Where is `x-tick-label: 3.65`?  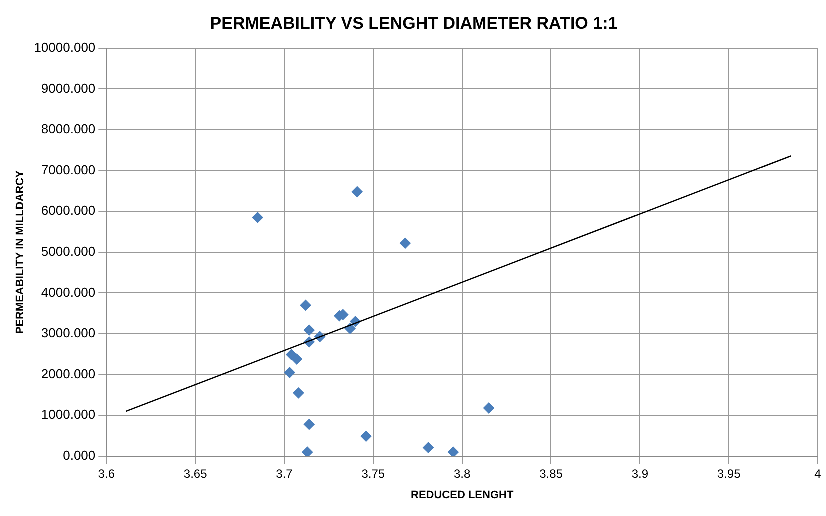
x-tick-label: 3.65 is located at coordinates (196, 473).